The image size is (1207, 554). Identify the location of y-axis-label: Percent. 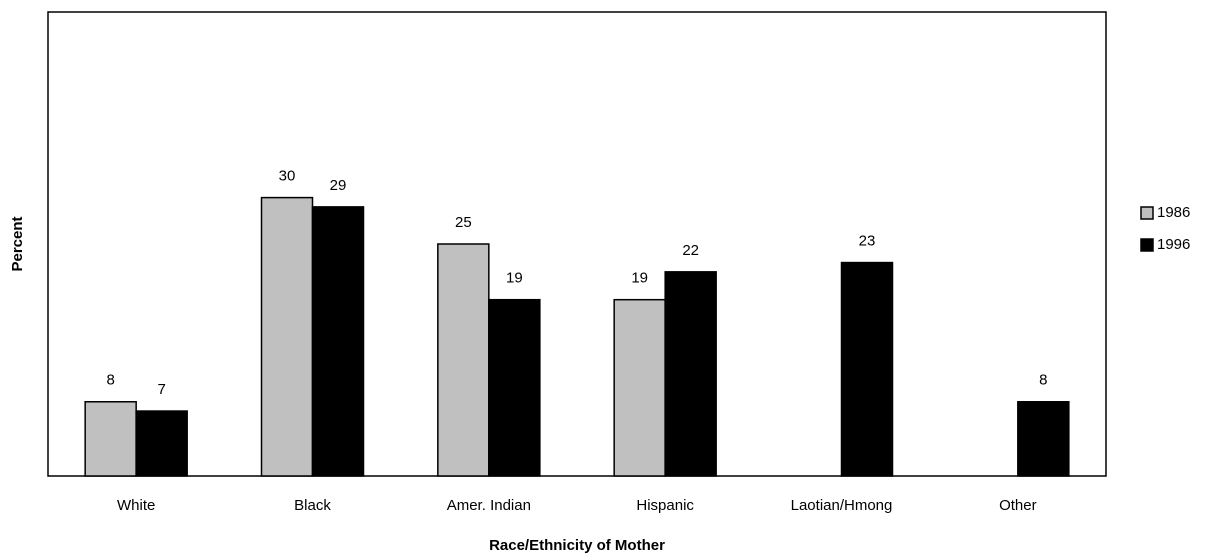
(17, 243).